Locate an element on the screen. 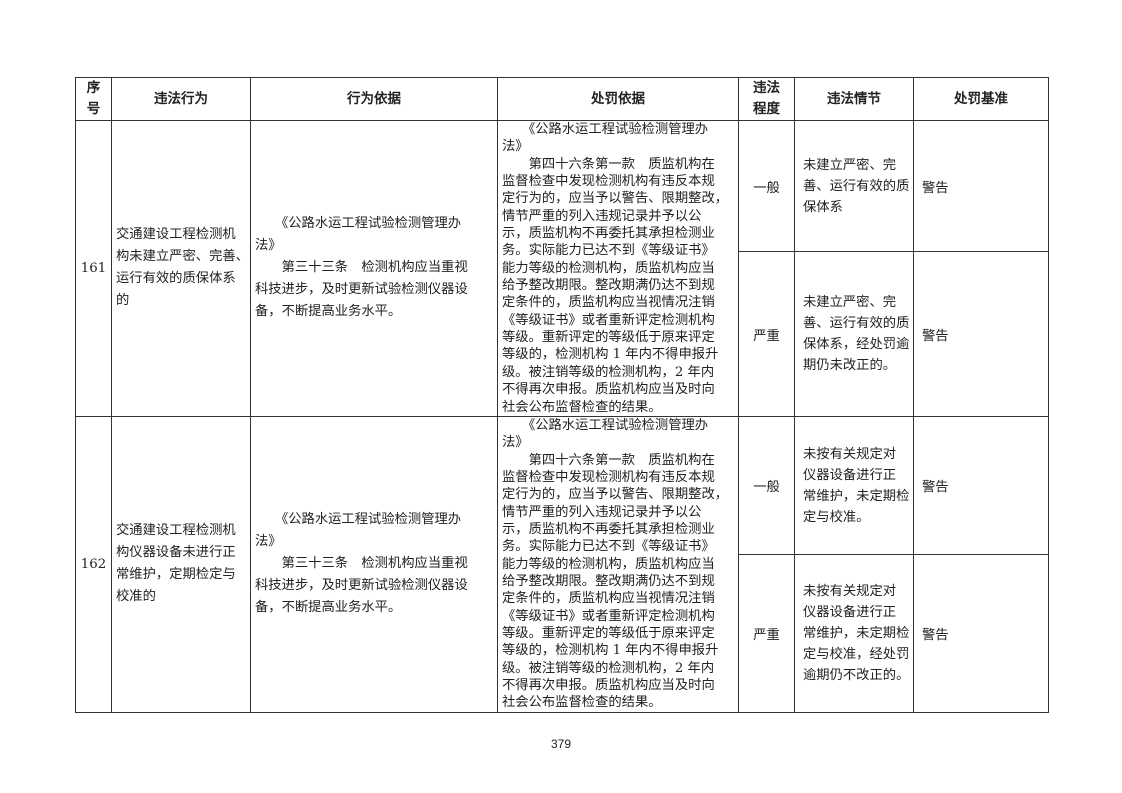  text-line: 程度 is located at coordinates (766, 109).